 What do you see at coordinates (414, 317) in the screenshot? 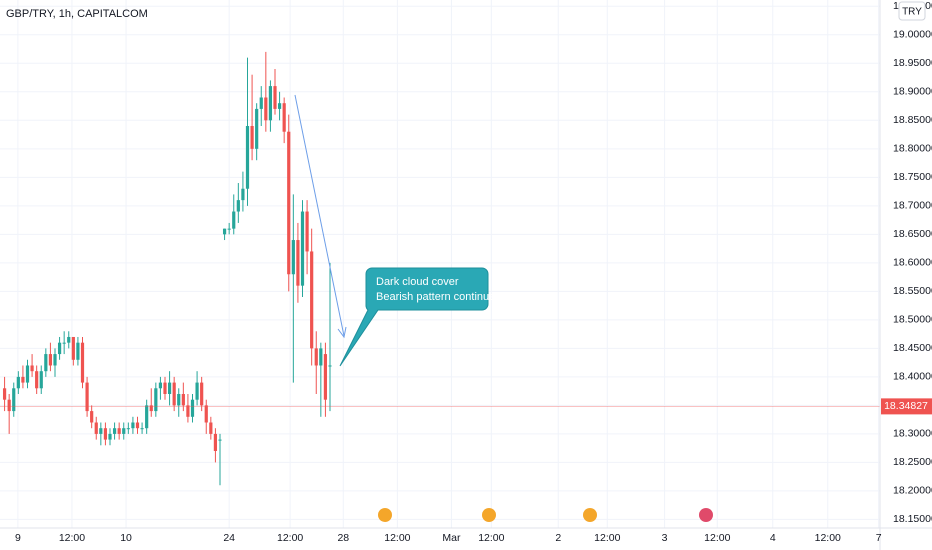
I see `callout` at bounding box center [414, 317].